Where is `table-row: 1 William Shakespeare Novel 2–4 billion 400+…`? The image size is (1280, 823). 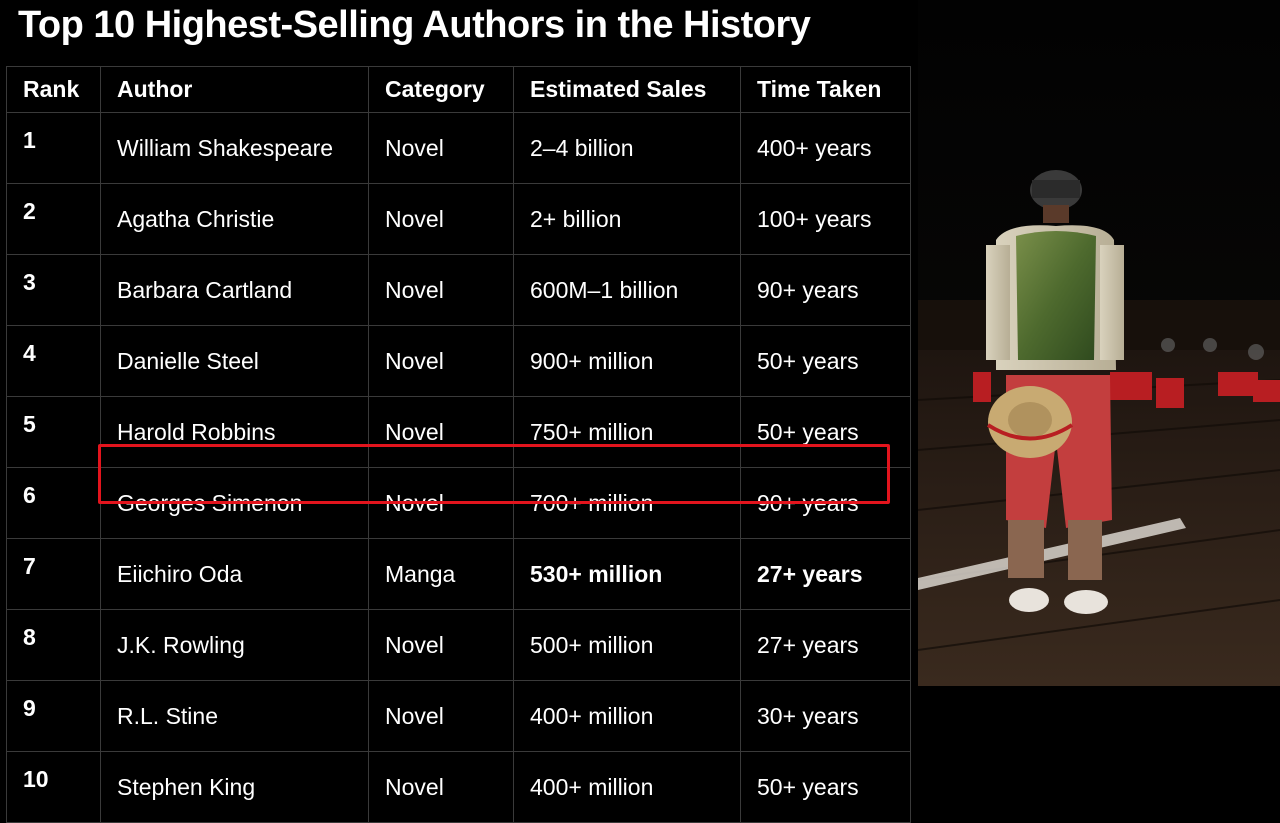 table-row: 1 William Shakespeare Novel 2–4 billion 400+… is located at coordinates (458, 148).